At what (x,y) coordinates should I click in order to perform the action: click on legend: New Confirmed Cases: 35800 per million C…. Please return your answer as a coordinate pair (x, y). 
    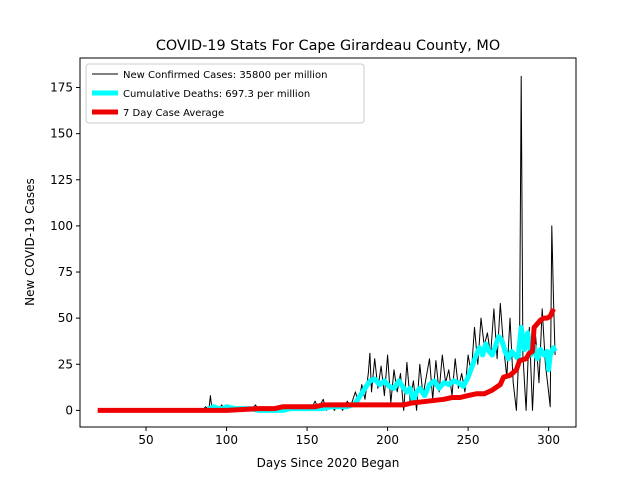
    Looking at the image, I should click on (225, 93).